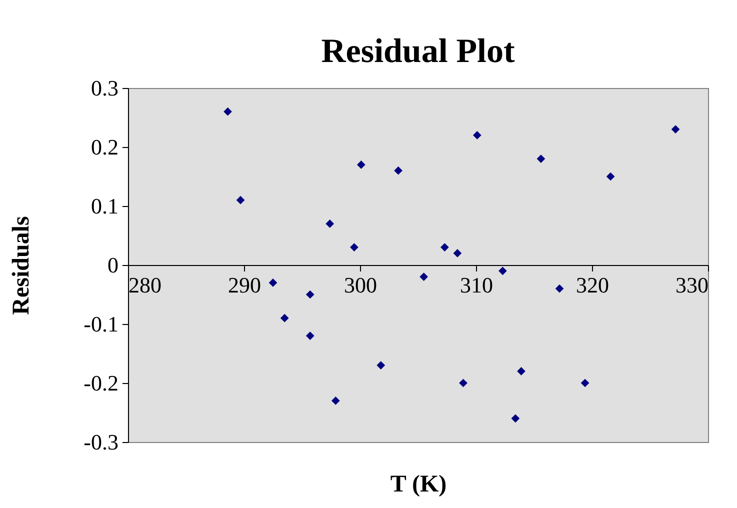 The height and width of the screenshot is (508, 737). What do you see at coordinates (244, 285) in the screenshot?
I see `x-tick-label: 290` at bounding box center [244, 285].